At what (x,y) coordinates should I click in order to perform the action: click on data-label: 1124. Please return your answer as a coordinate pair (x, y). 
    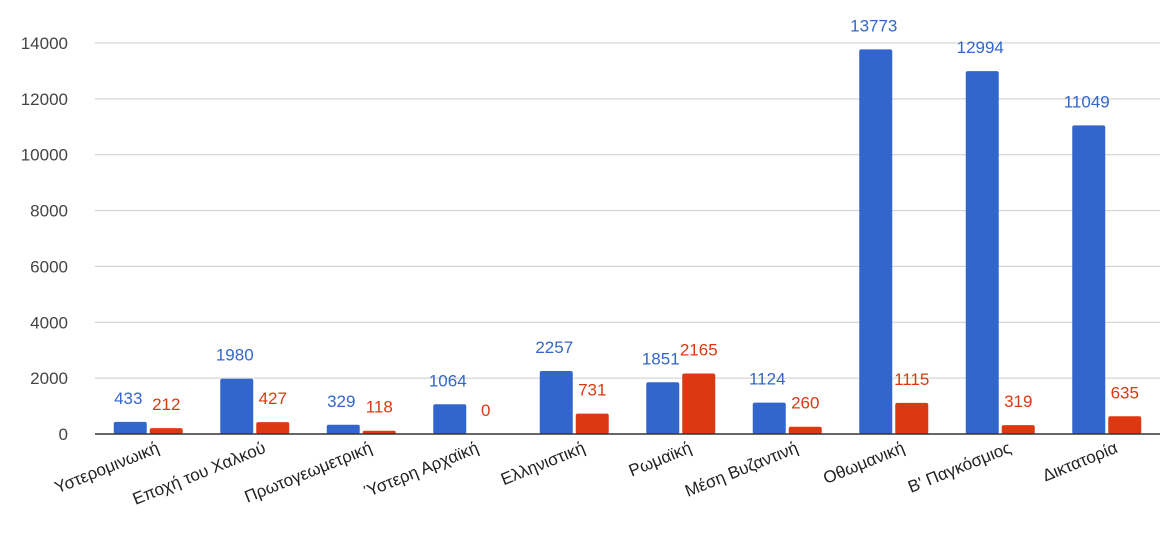
    Looking at the image, I should click on (767, 379).